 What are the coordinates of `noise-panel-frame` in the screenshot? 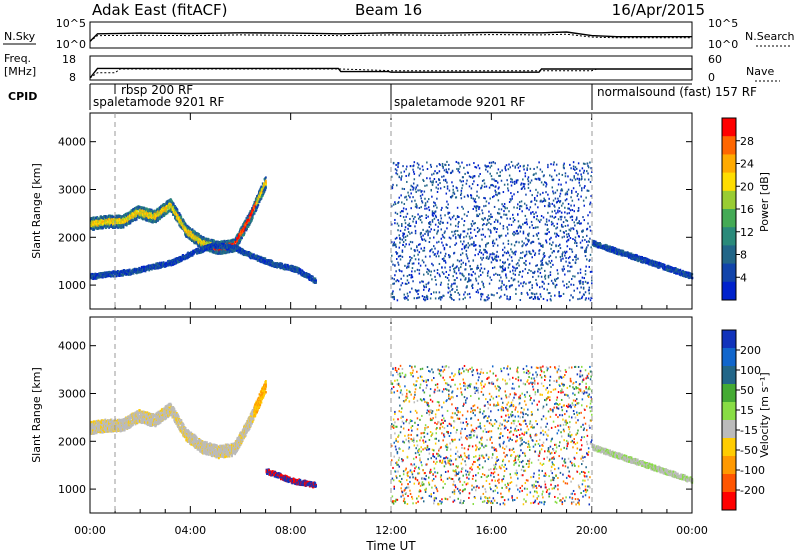 It's located at (391, 35).